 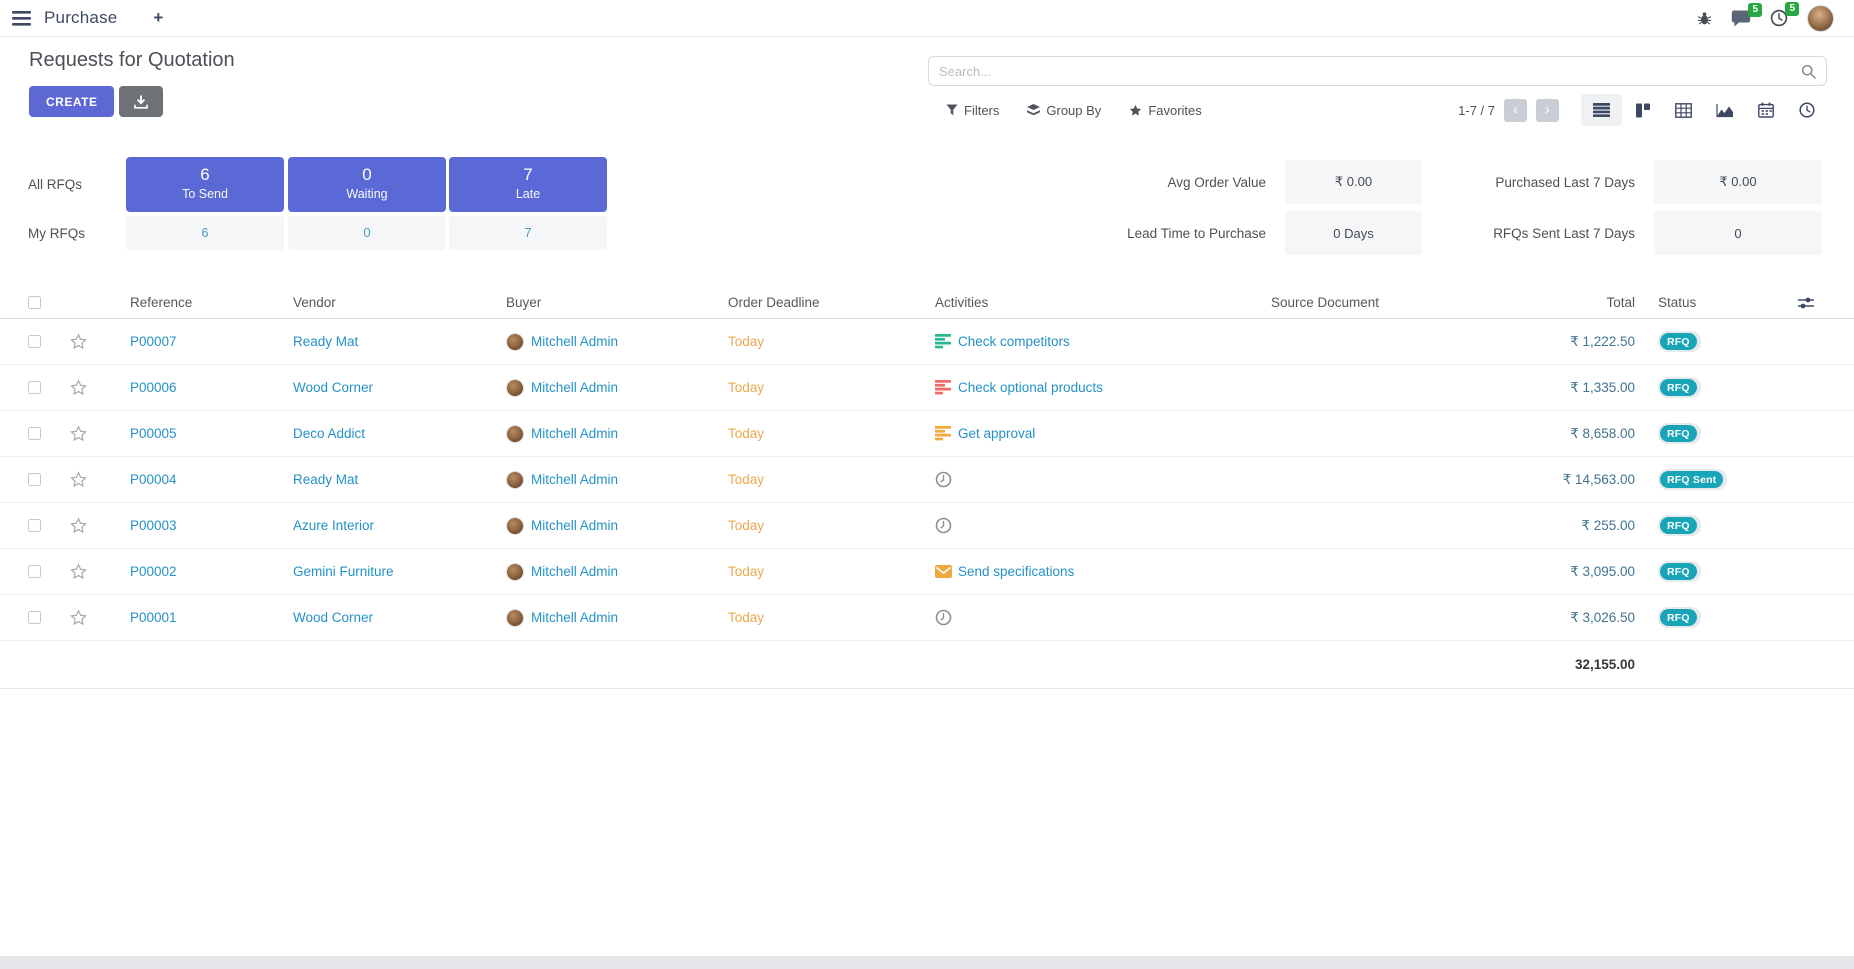 What do you see at coordinates (153, 571) in the screenshot?
I see `rfq-reference-link: P00002` at bounding box center [153, 571].